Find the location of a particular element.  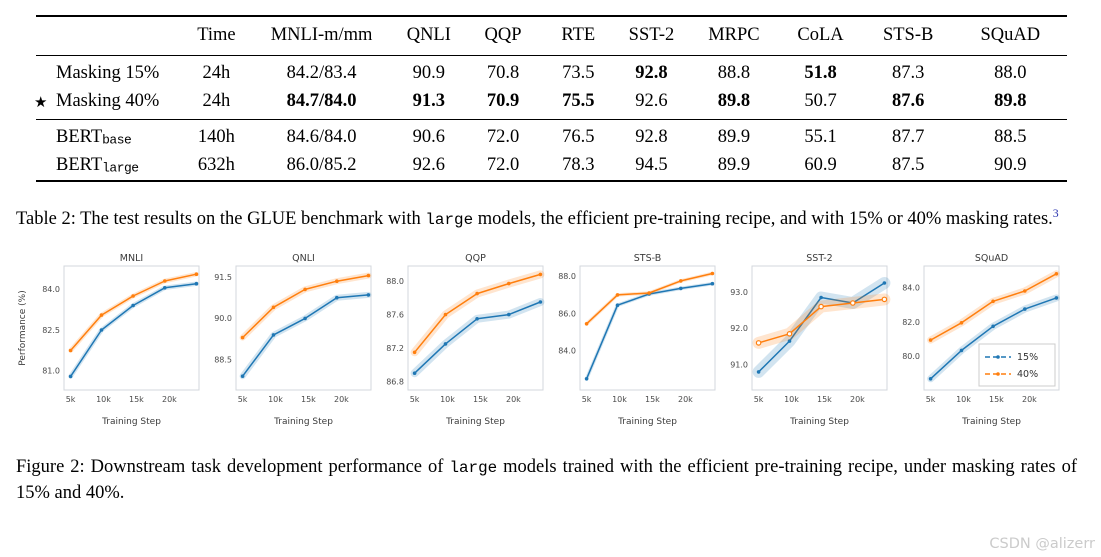

table-cell: 632h is located at coordinates (216, 165).